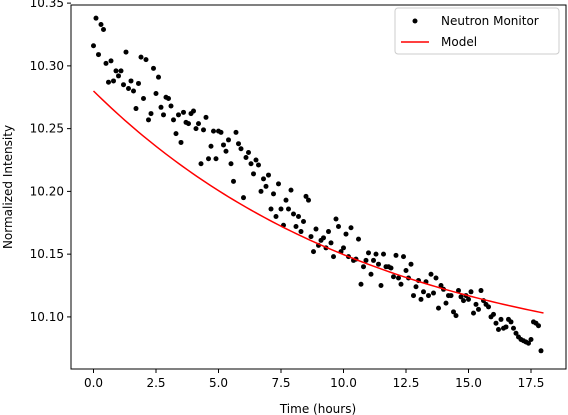  I want to click on legend-marker-neutron-monitor, so click(415, 21).